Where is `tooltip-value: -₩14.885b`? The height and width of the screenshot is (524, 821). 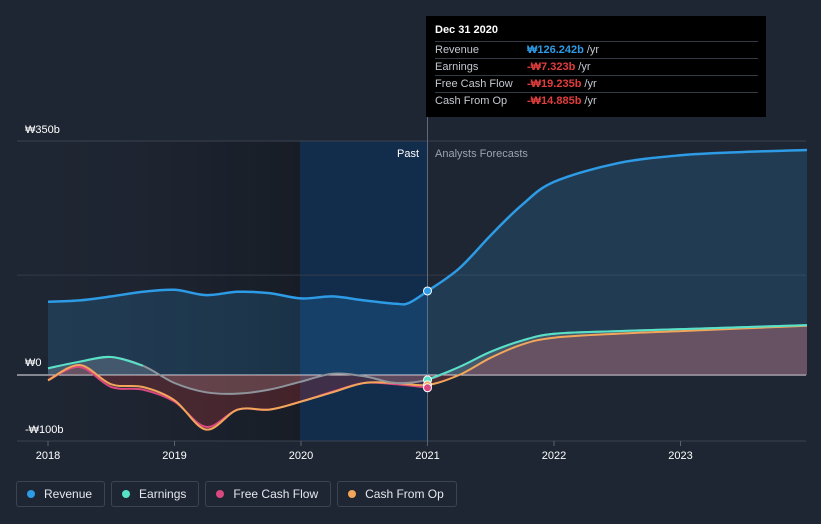
tooltip-value: -₩14.885b is located at coordinates (554, 101).